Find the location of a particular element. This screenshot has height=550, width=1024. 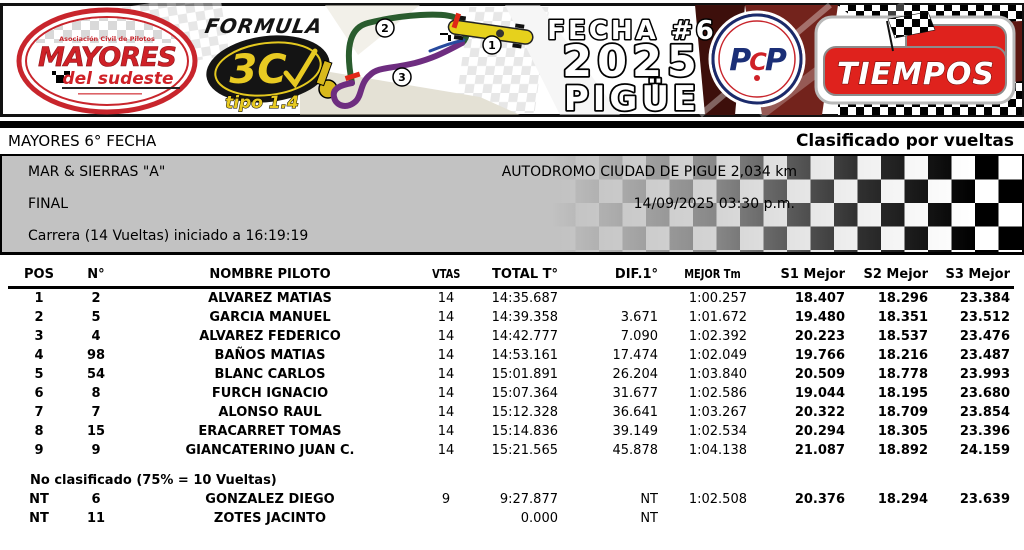

cell-s1-best: 20.509 is located at coordinates (819, 374).